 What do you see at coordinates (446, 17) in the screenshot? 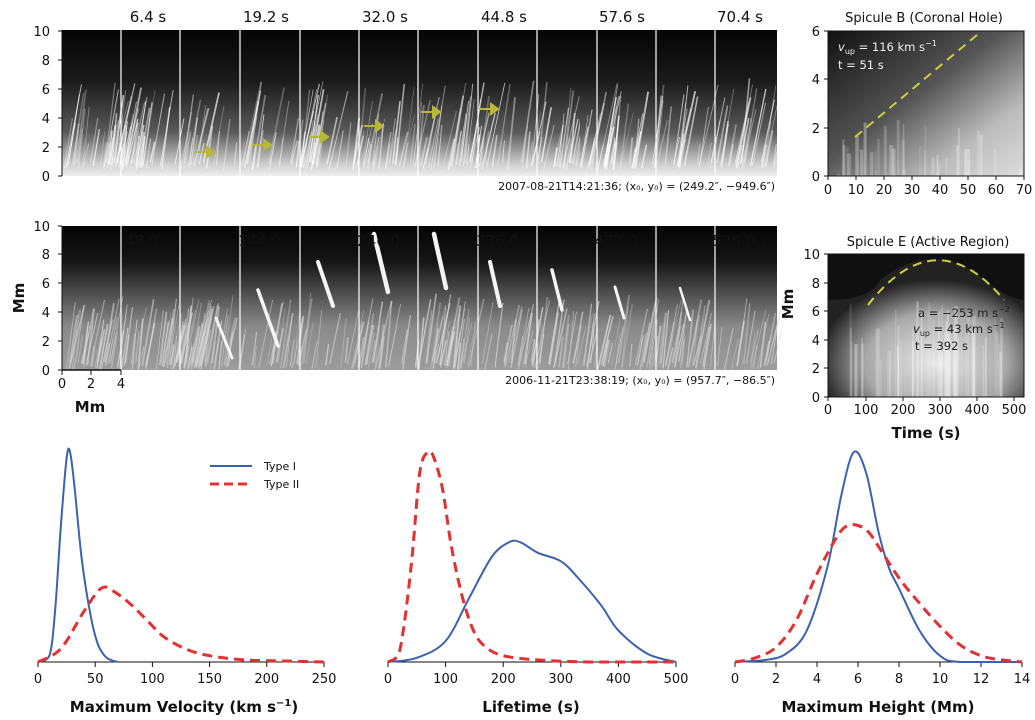
I see `top-time-labels: 6.4 s 19.2 s 32.0 s 44.8 s 57.6 s 70.4 s` at bounding box center [446, 17].